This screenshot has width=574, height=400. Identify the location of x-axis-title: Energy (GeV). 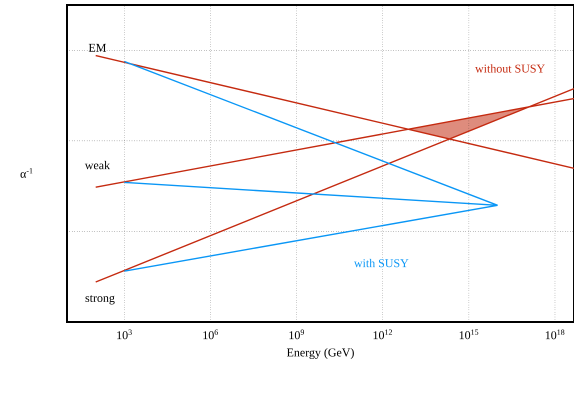
(320, 353).